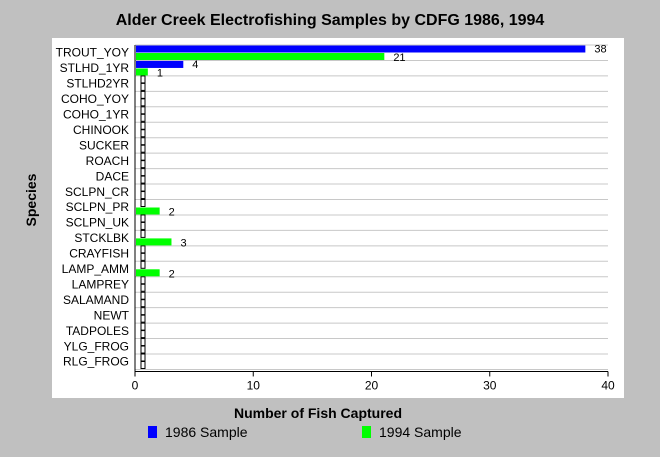  Describe the element at coordinates (92, 53) in the screenshot. I see `category-label: TROUT_YOY` at that location.